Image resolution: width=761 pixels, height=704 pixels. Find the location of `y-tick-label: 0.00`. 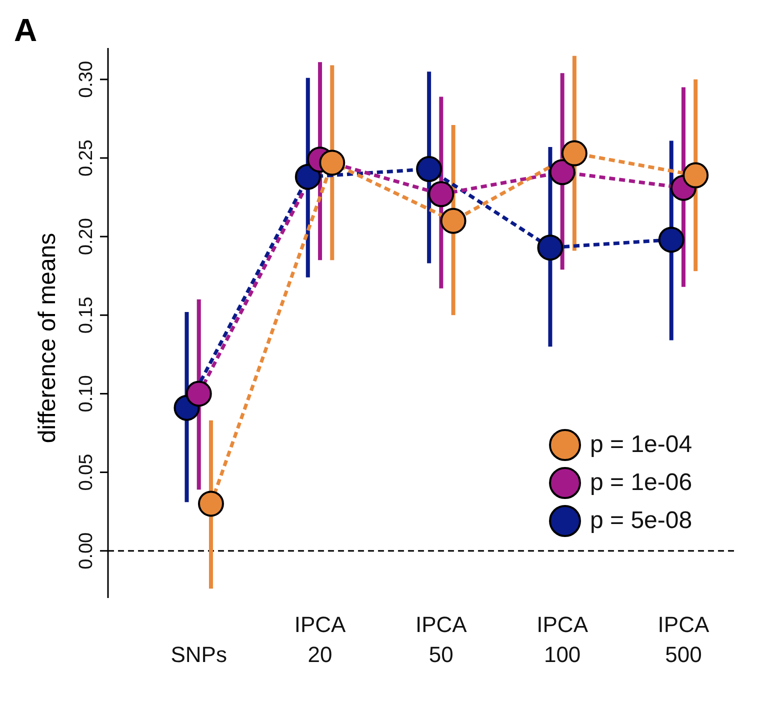

y-tick-label: 0.00 is located at coordinates (86, 551).